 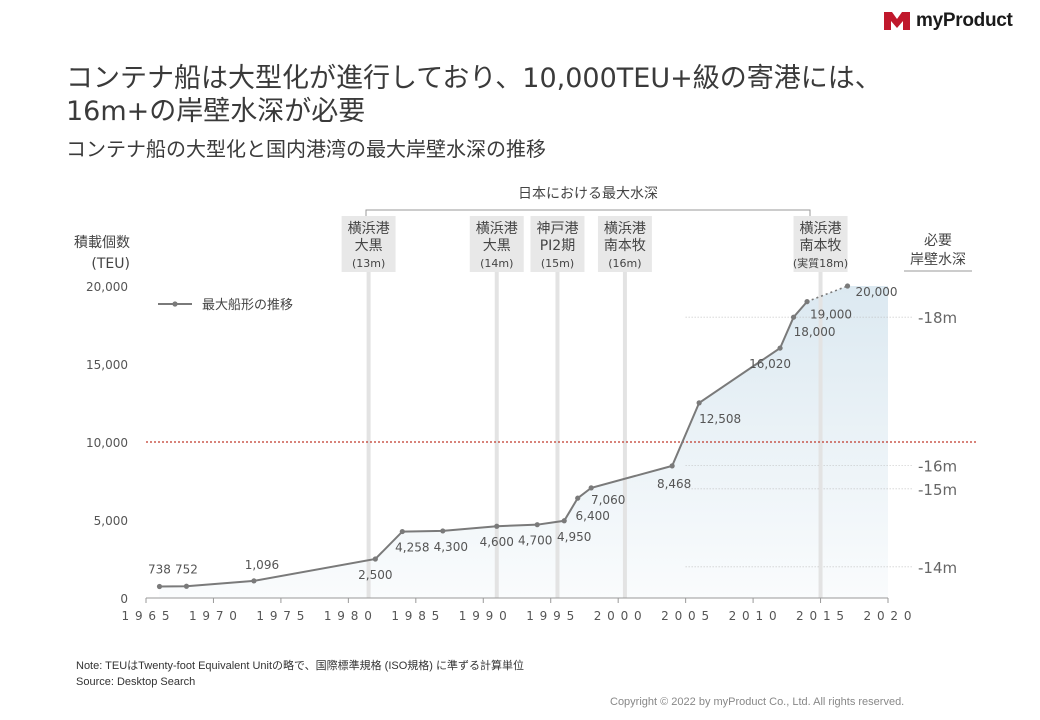 I want to click on x-tick-label: 2 0 0 5, so click(x=685, y=616).